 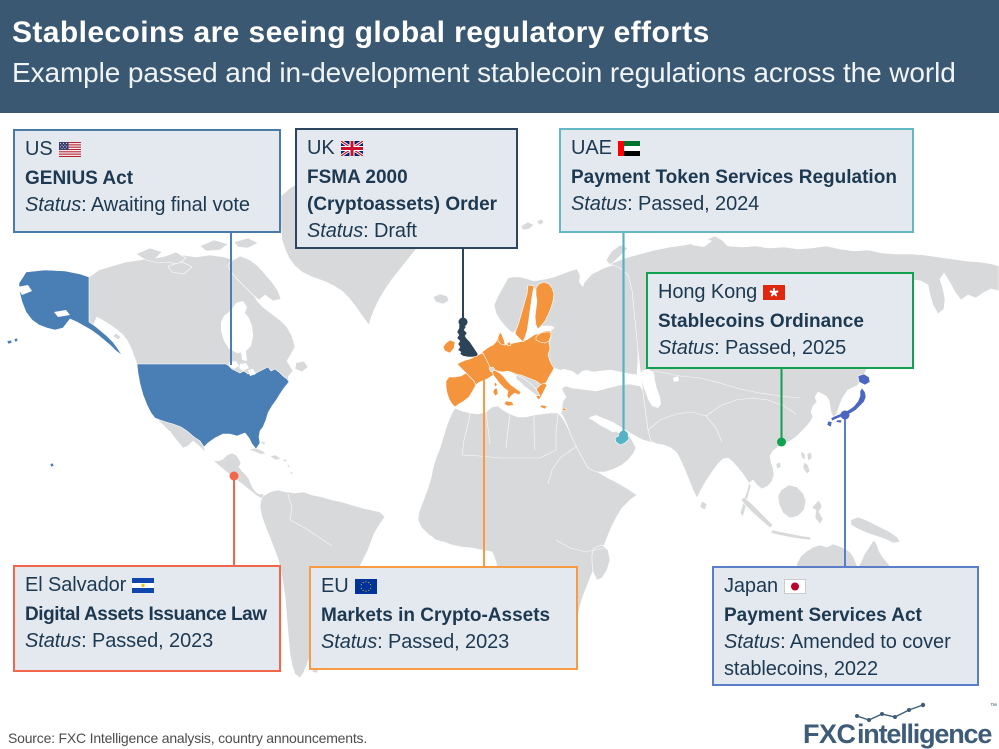 What do you see at coordinates (993, 706) in the screenshot?
I see `svg-text: ™` at bounding box center [993, 706].